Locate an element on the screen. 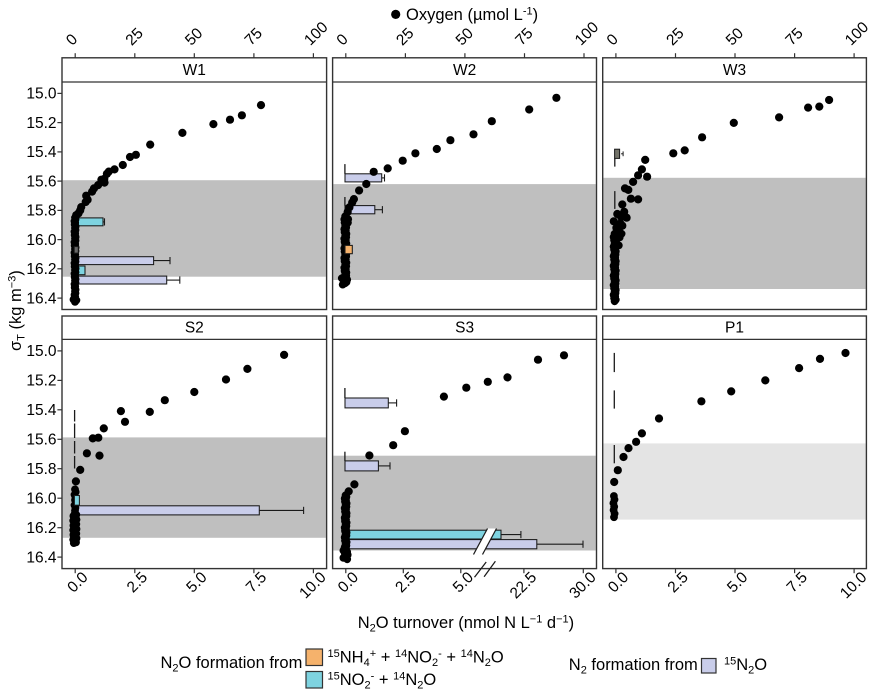 The height and width of the screenshot is (697, 877). svg-text: N2O formation from is located at coordinates (232, 664).